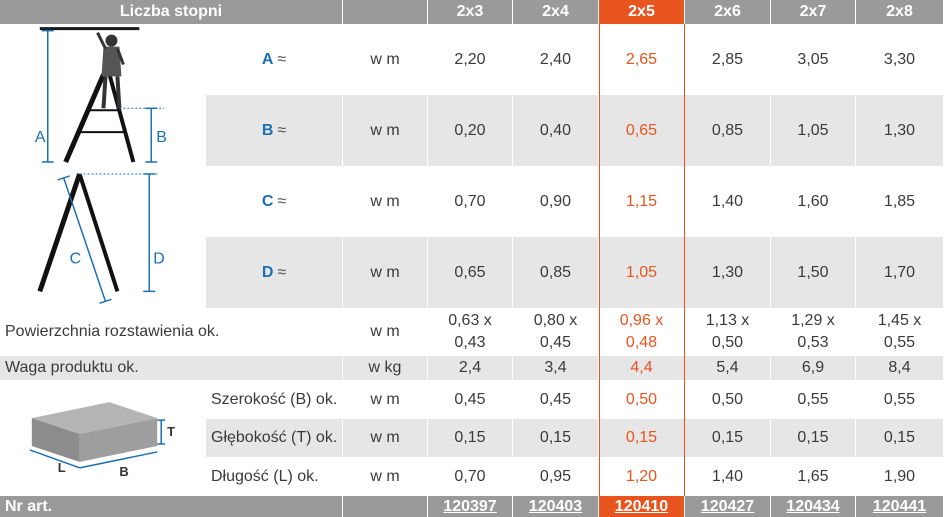 The image size is (944, 517). I want to click on label-c: C, so click(76, 259).